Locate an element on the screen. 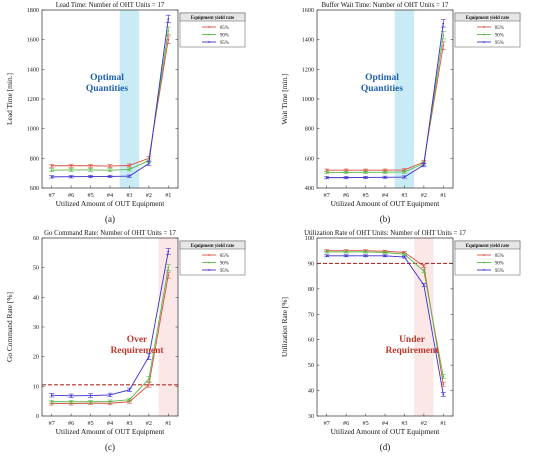  y-tick-label: 100 is located at coordinates (309, 238).